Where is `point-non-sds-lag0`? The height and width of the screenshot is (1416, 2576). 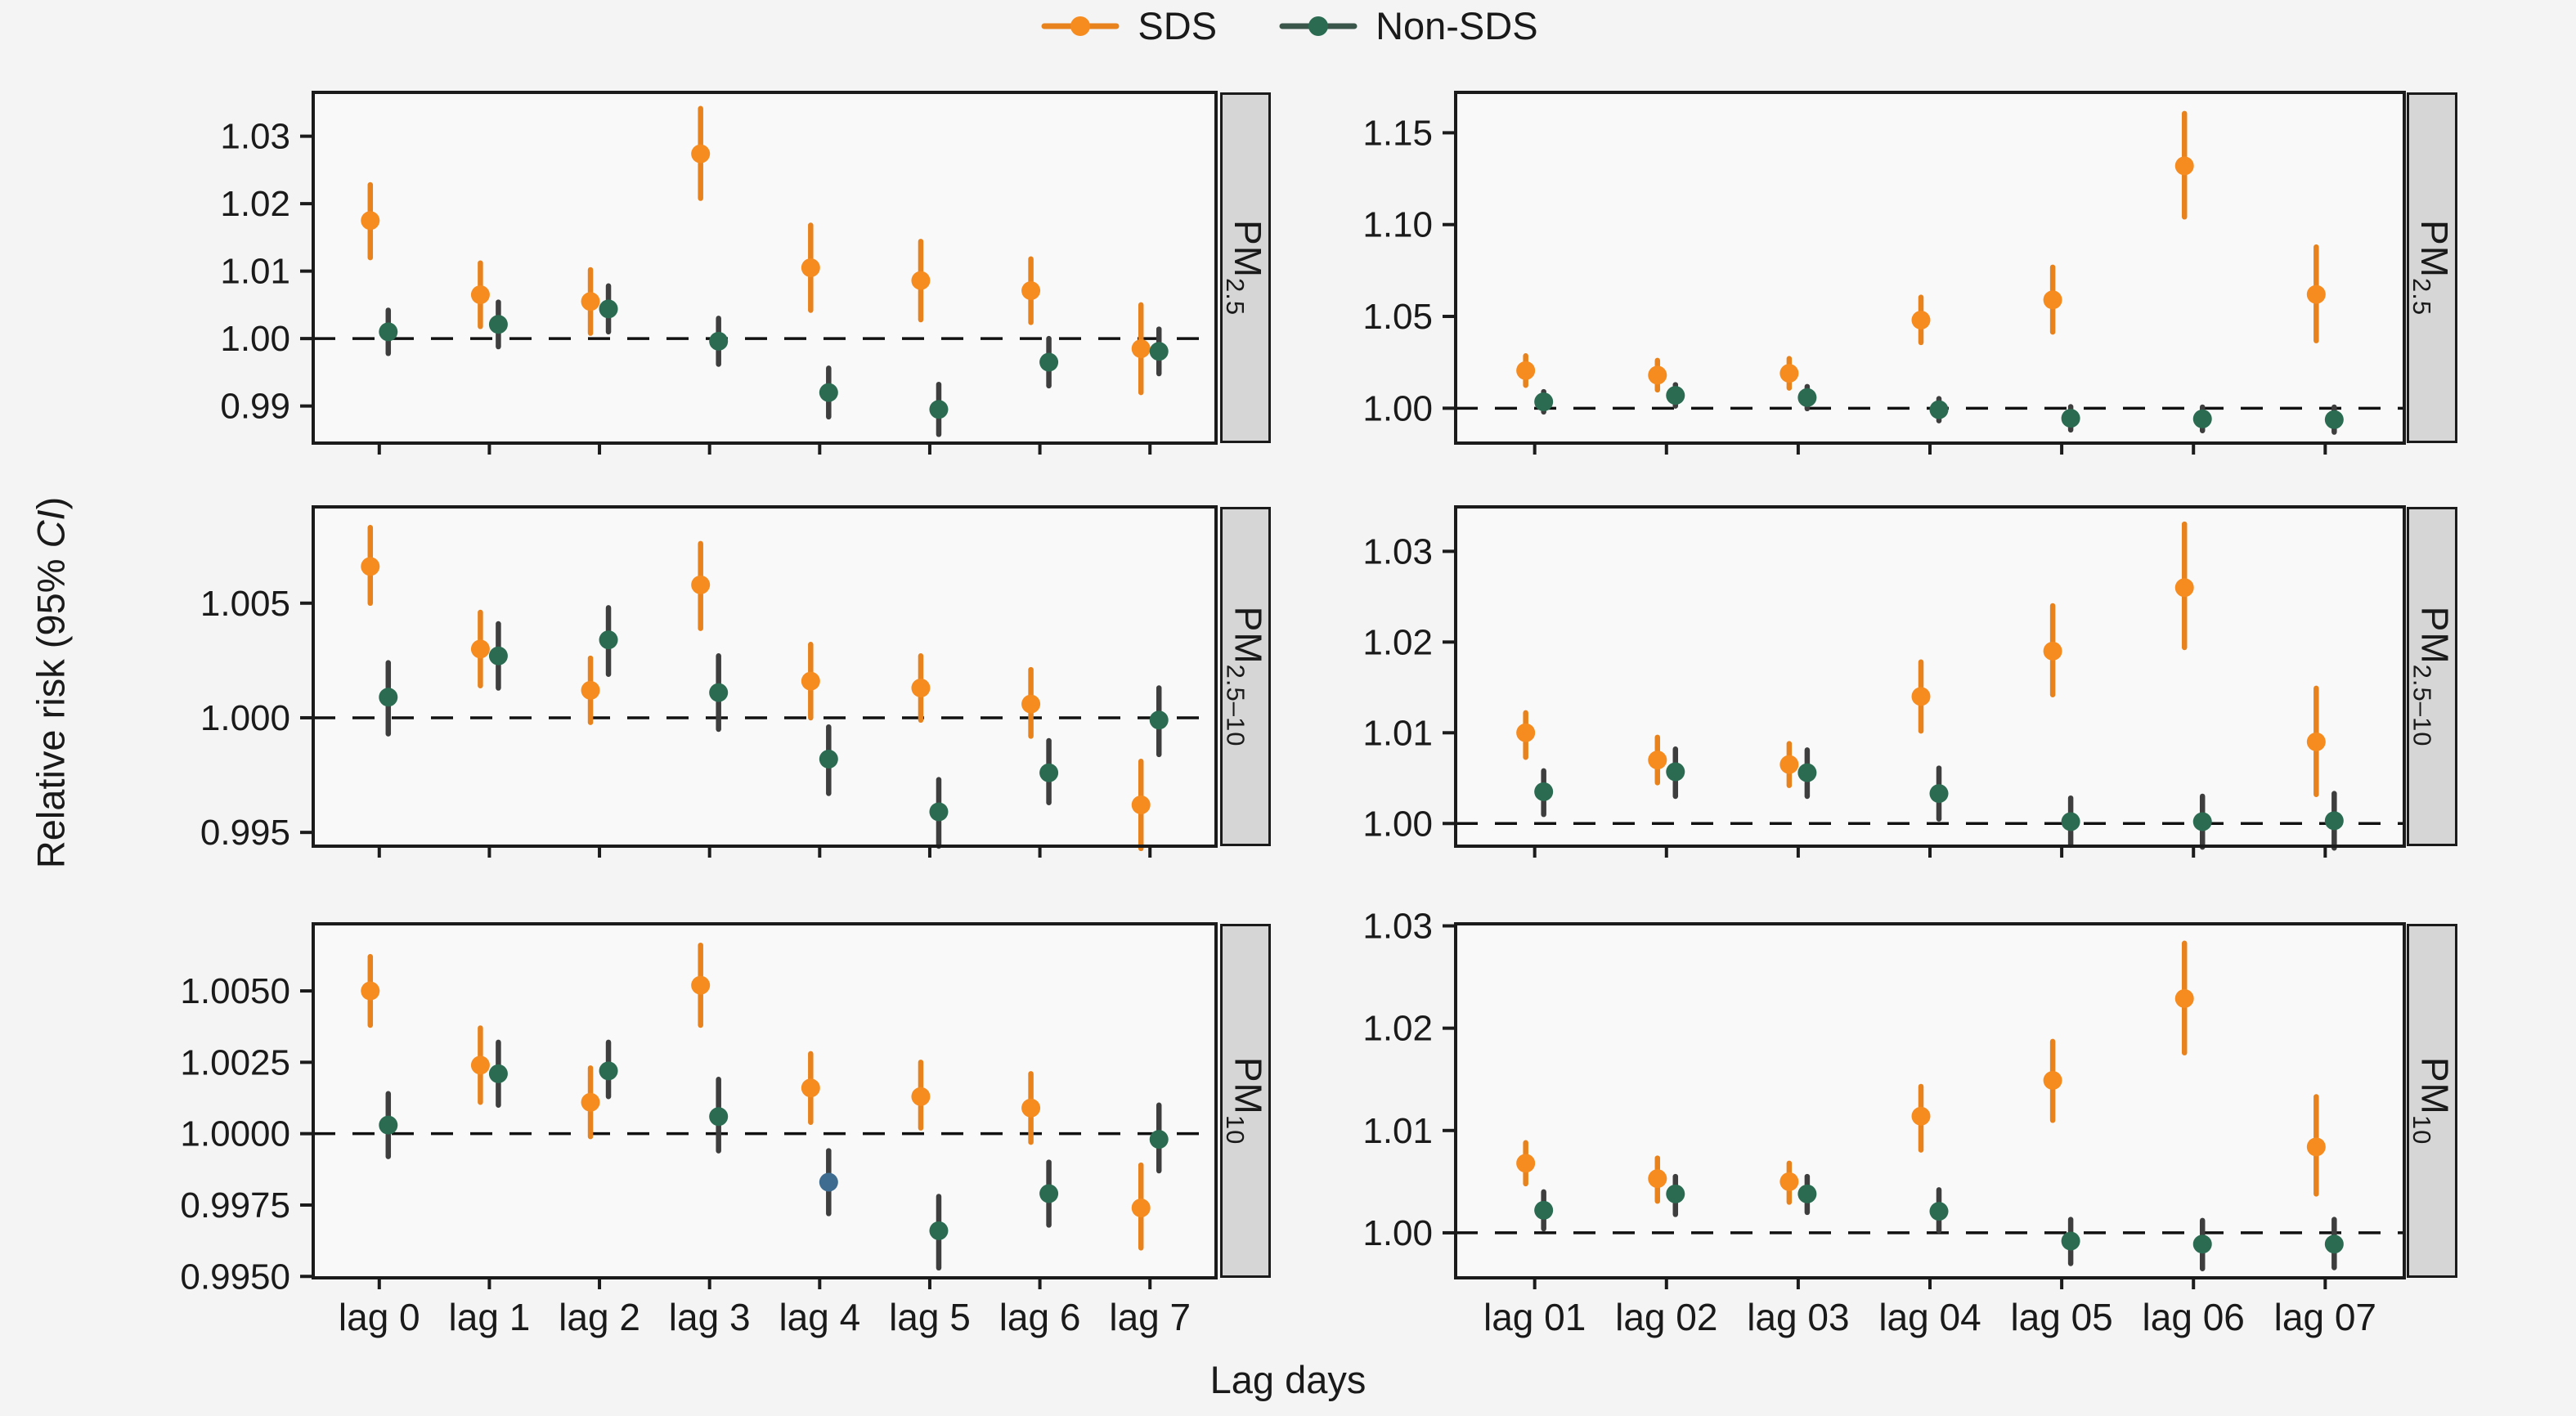 point-non-sds-lag0 is located at coordinates (388, 332).